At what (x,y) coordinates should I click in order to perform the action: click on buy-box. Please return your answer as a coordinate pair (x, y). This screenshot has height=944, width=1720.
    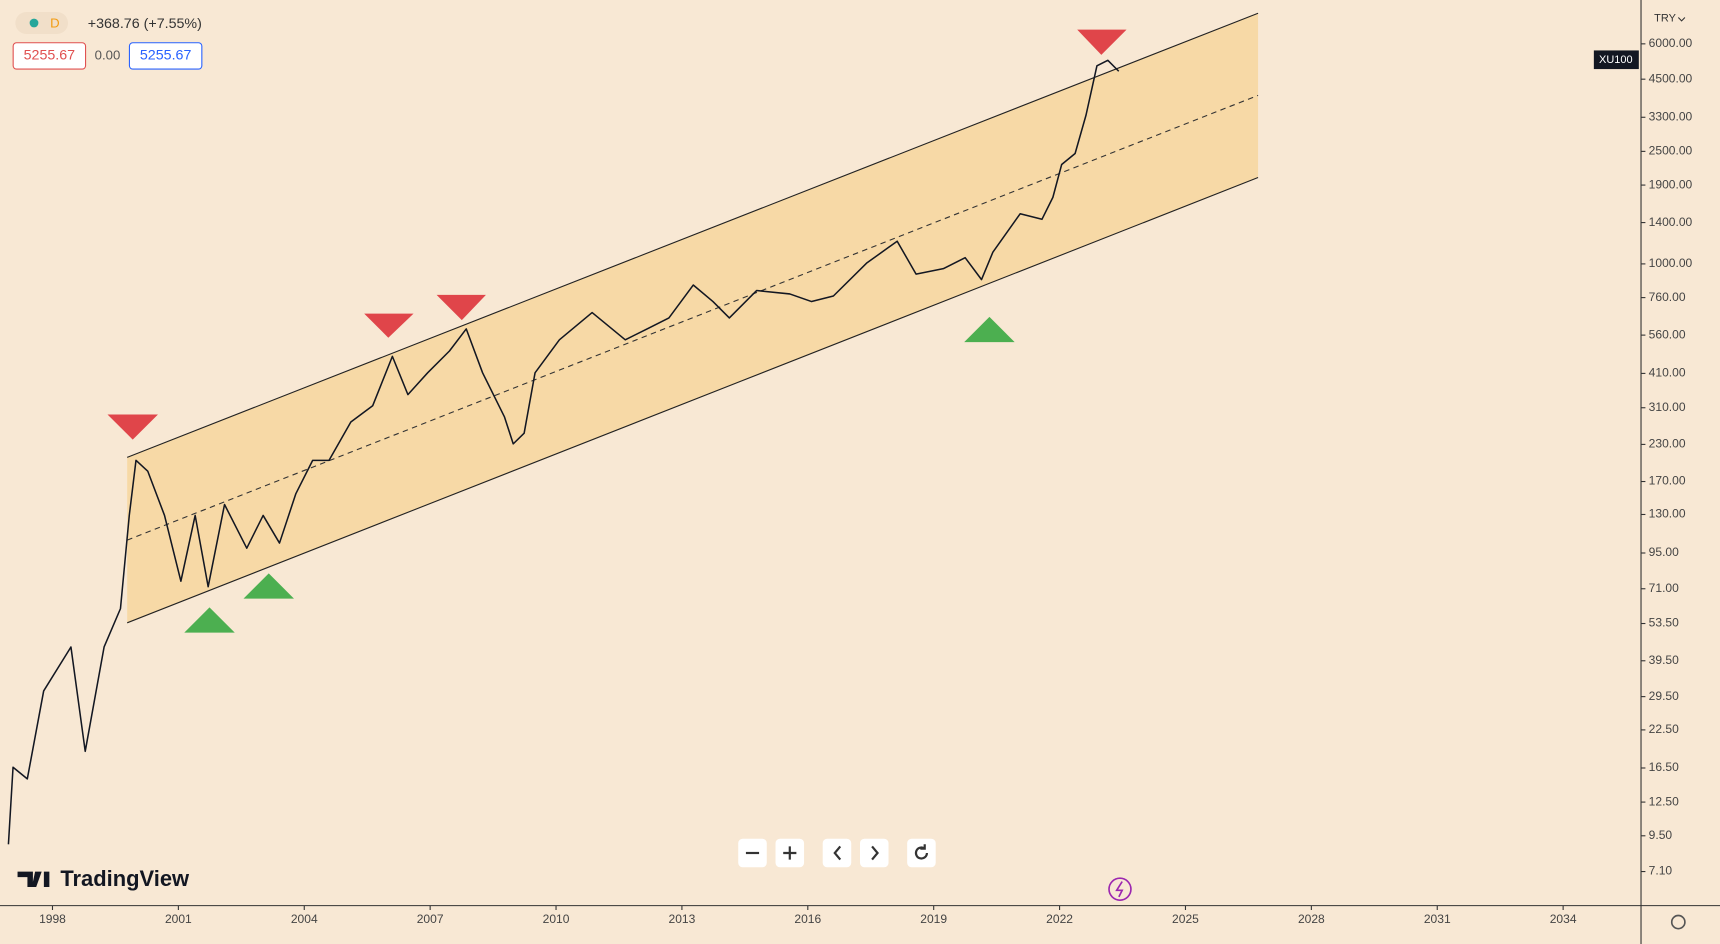
    Looking at the image, I should click on (165, 56).